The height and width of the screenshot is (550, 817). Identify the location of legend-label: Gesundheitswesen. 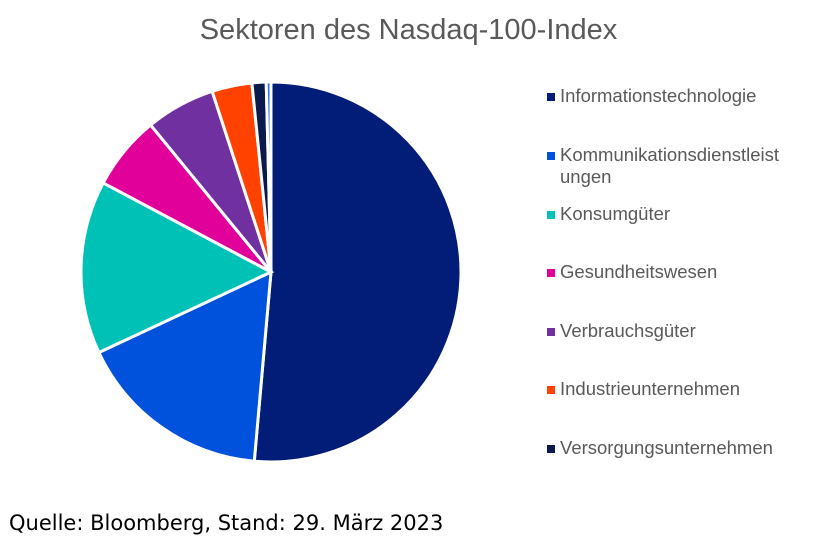
(639, 271).